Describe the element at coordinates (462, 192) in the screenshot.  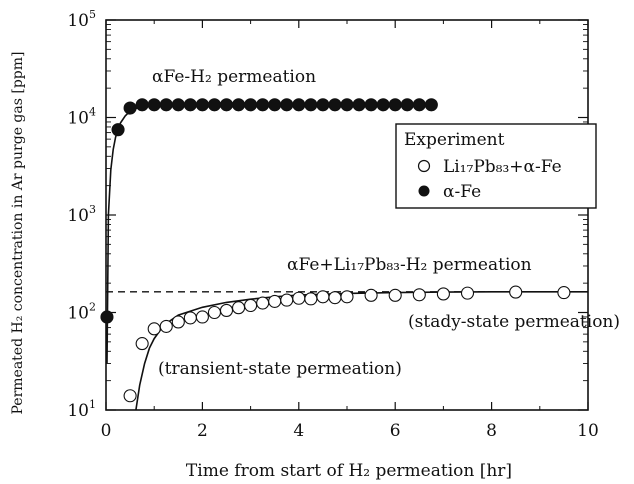
I see `legend-label-fe: α-Fe` at that location.